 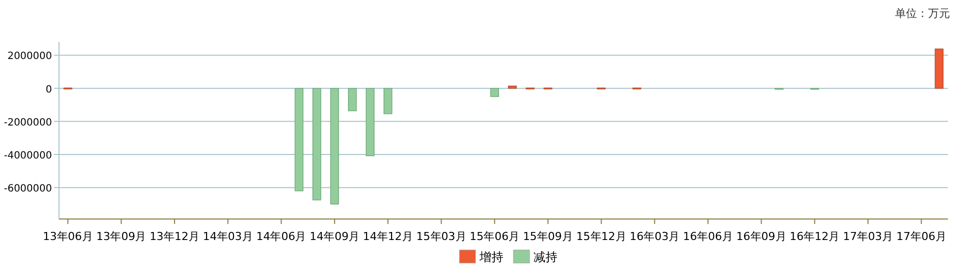 I want to click on x-tick-label: 15年12月, so click(x=601, y=236).